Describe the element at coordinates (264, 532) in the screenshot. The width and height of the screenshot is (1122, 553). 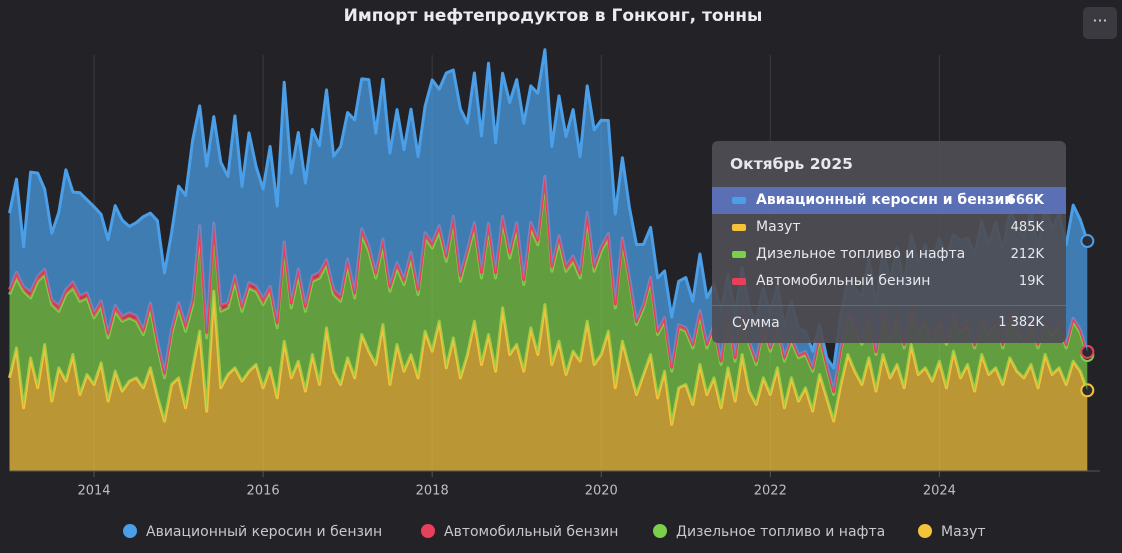
I see `legend-label: Авиационный керосин и бензин` at that location.